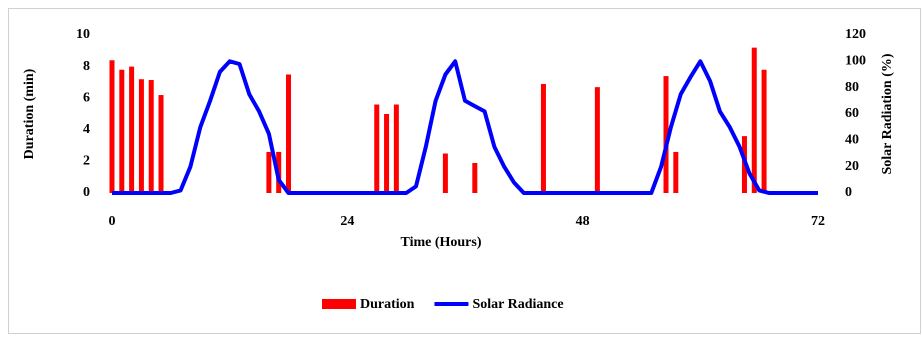 Image resolution: width=922 pixels, height=340 pixels. I want to click on y-tick-label: 10, so click(83, 34).